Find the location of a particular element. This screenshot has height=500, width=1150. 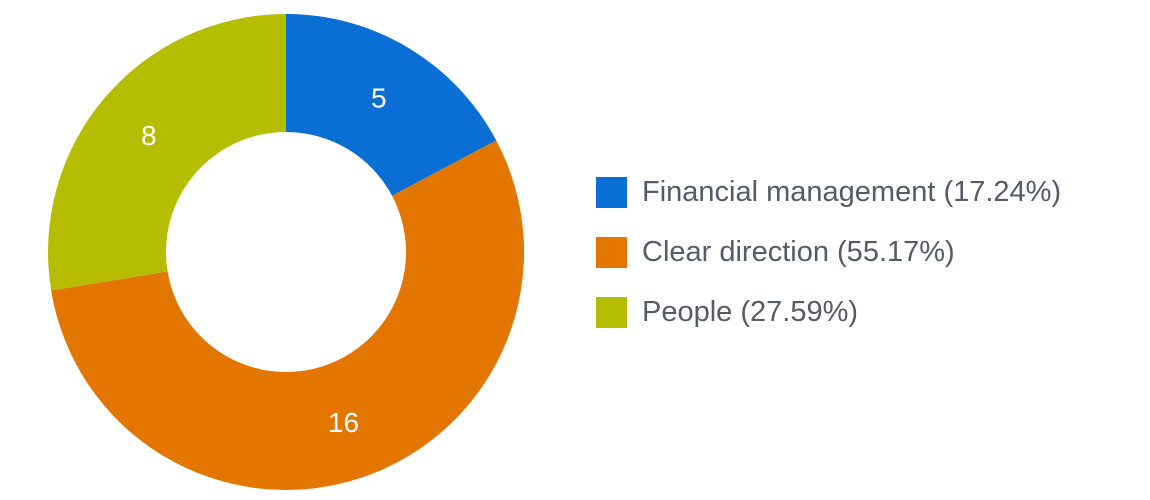

slice-data-label: 16 is located at coordinates (343, 422).